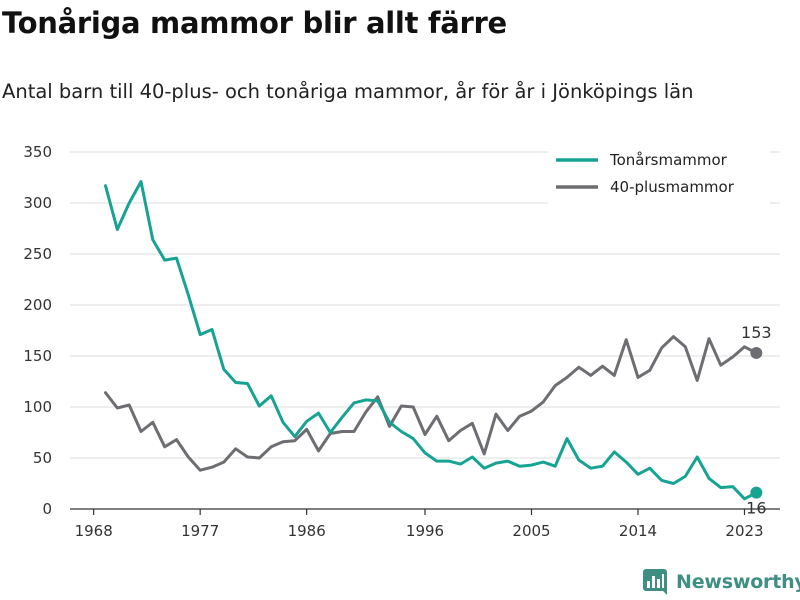  Describe the element at coordinates (37, 254) in the screenshot. I see `y-tick-label: 250` at that location.